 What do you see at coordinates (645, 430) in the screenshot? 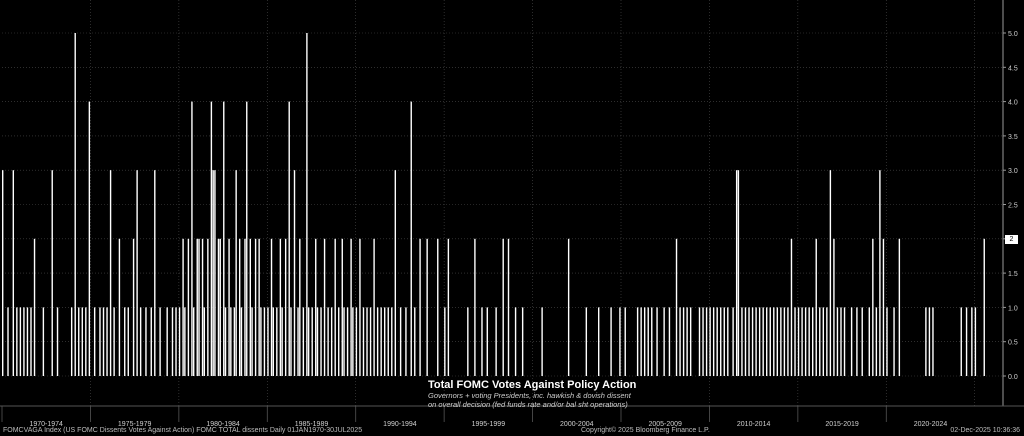
I see `footer-copyright: Copyright© 2025 Bloomberg Finance L.P.` at bounding box center [645, 430].